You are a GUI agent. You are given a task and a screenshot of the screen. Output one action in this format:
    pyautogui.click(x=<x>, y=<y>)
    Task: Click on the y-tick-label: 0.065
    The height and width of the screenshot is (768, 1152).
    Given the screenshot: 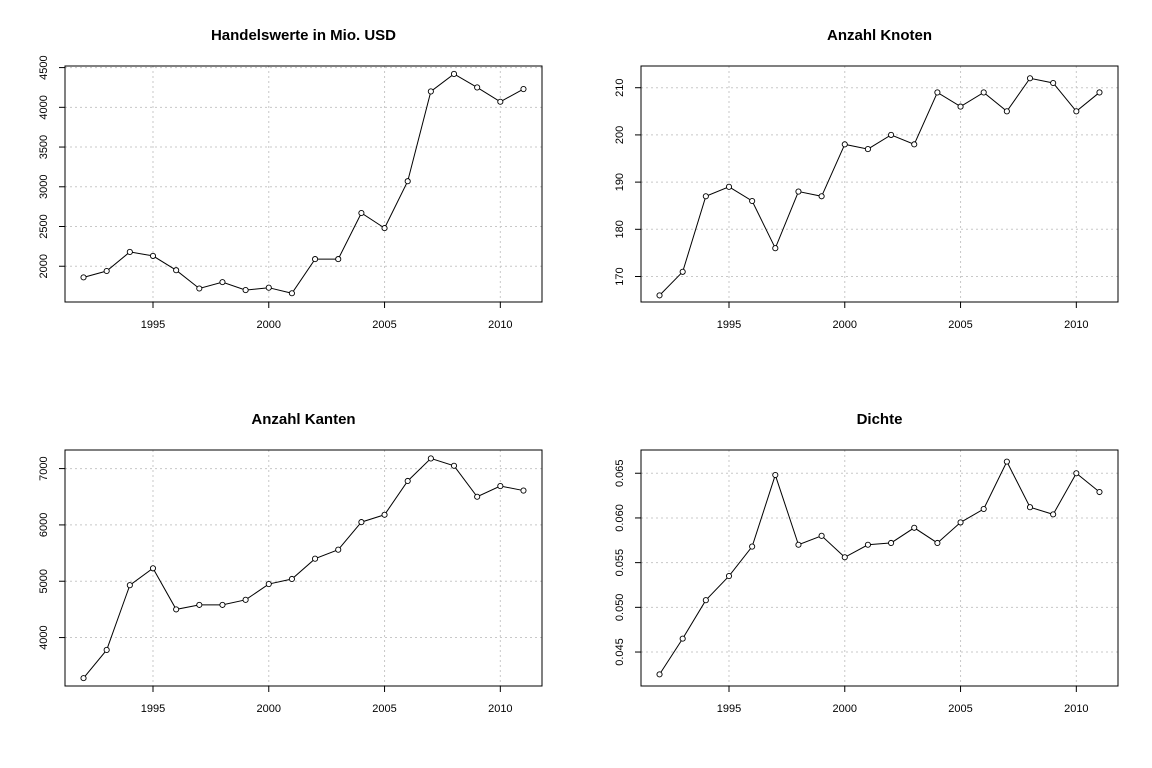 What is the action you would take?
    pyautogui.click(x=620, y=473)
    